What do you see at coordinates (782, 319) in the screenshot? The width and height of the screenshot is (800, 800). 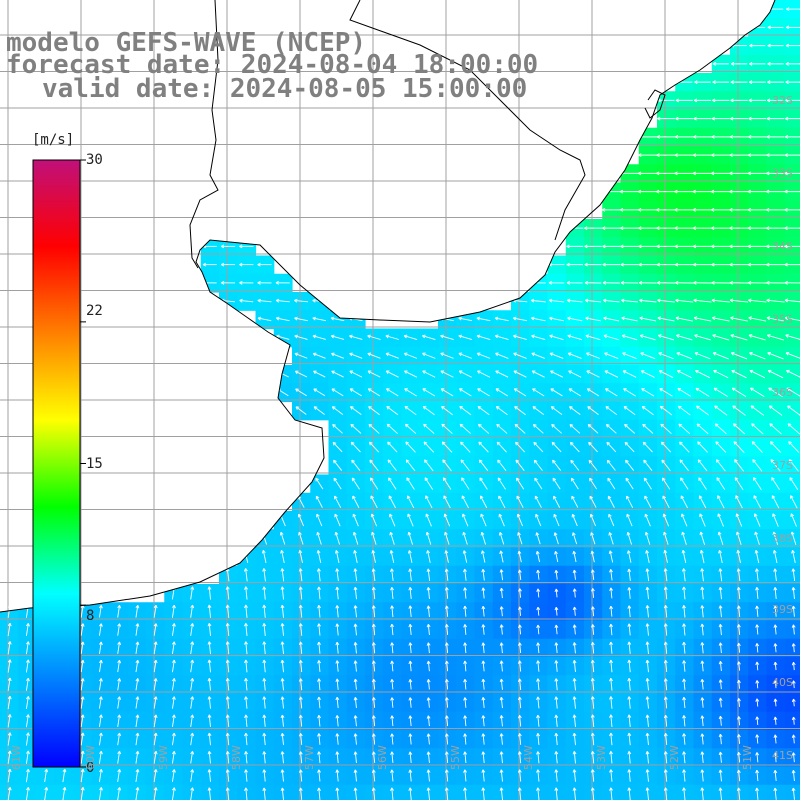 I see `lat-label-35s: 35S` at bounding box center [782, 319].